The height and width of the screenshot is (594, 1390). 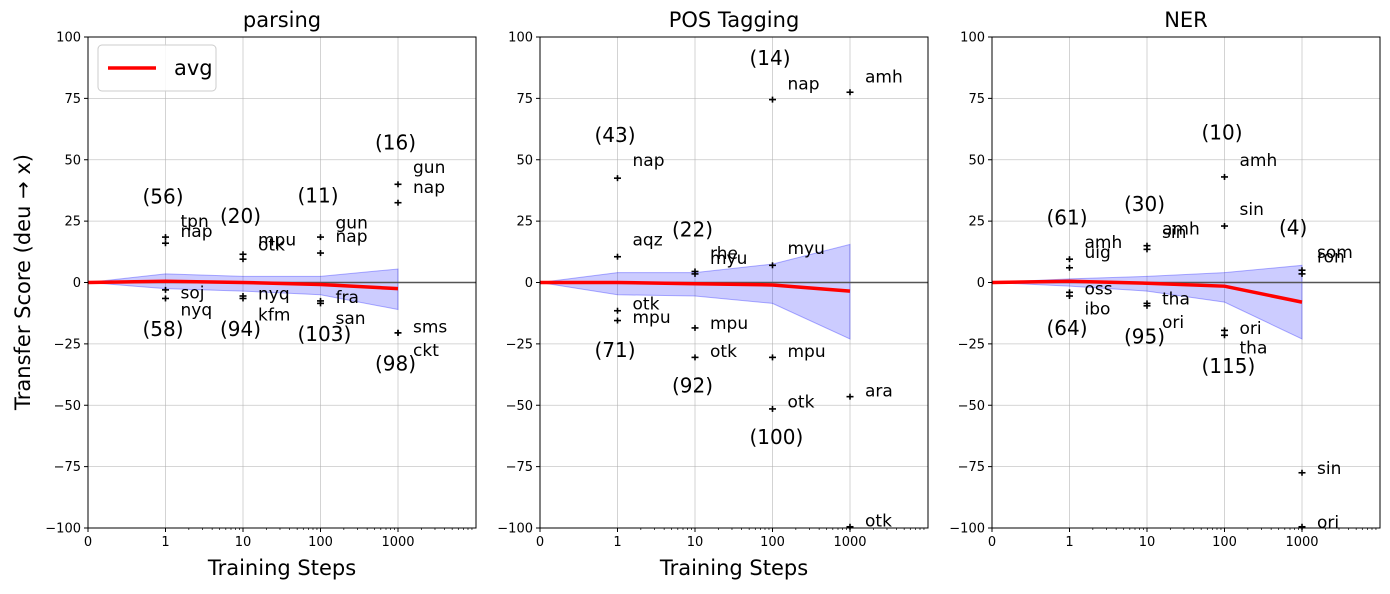 What do you see at coordinates (282, 20) in the screenshot?
I see `chart-title: parsing` at bounding box center [282, 20].